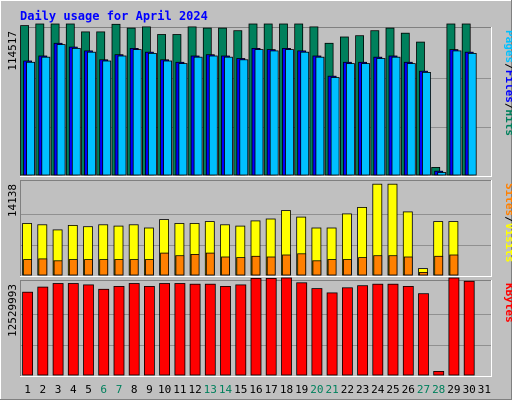 The width and height of the screenshot is (512, 405). Describe the element at coordinates (438, 389) in the screenshot. I see `x-tick-day-28: 28` at that location.